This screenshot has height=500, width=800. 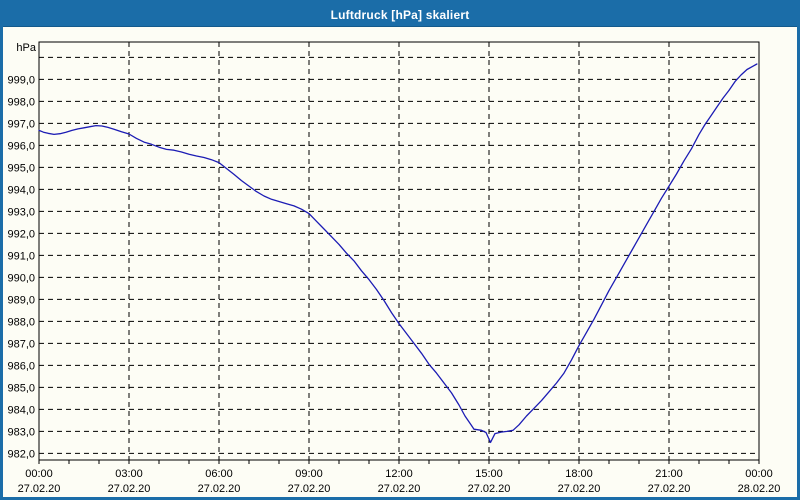 What do you see at coordinates (21, 366) in the screenshot?
I see `y-tick-label: 986,0` at bounding box center [21, 366].